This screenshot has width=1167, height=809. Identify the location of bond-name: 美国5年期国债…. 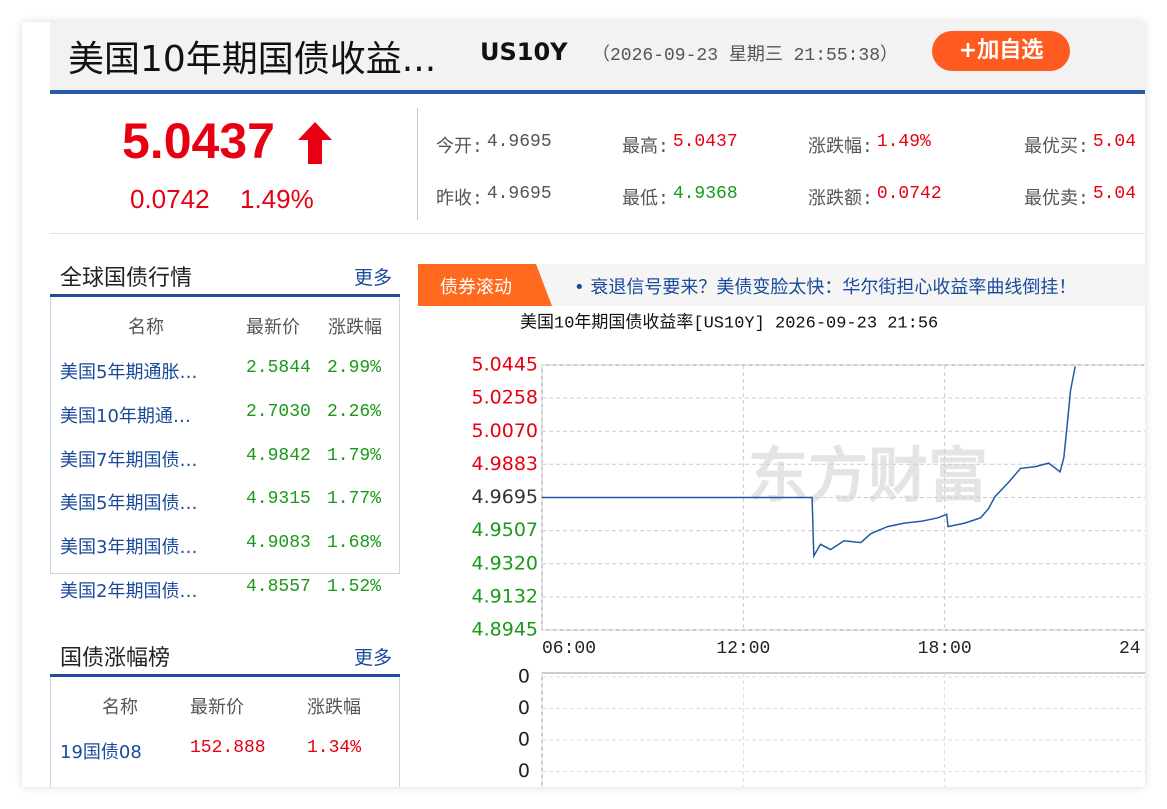
(129, 504).